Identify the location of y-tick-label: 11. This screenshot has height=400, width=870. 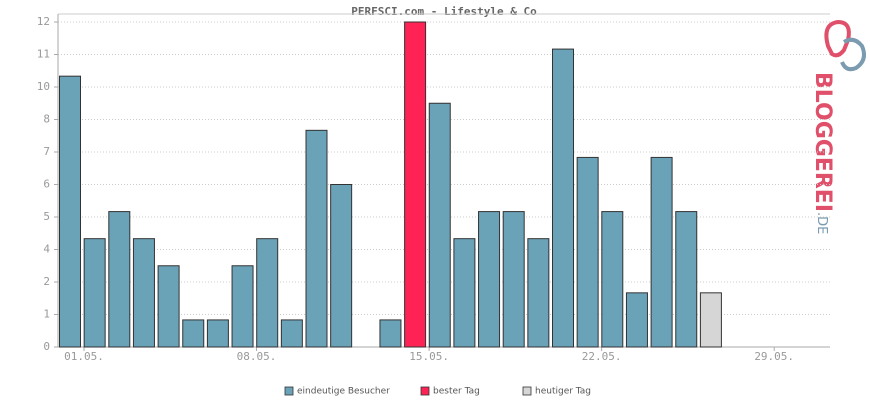
(43, 54).